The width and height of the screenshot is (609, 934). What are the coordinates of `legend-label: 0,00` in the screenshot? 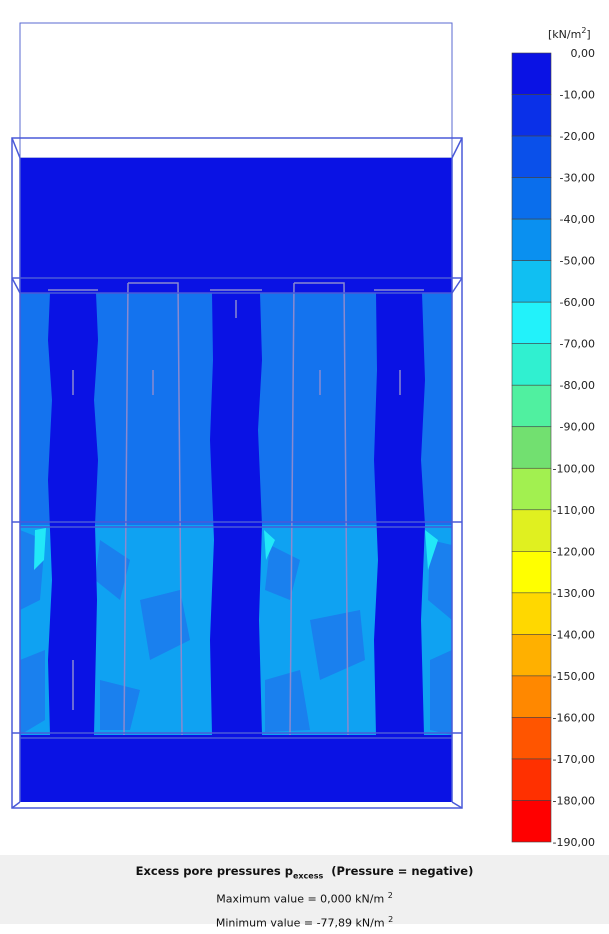 It's located at (583, 53).